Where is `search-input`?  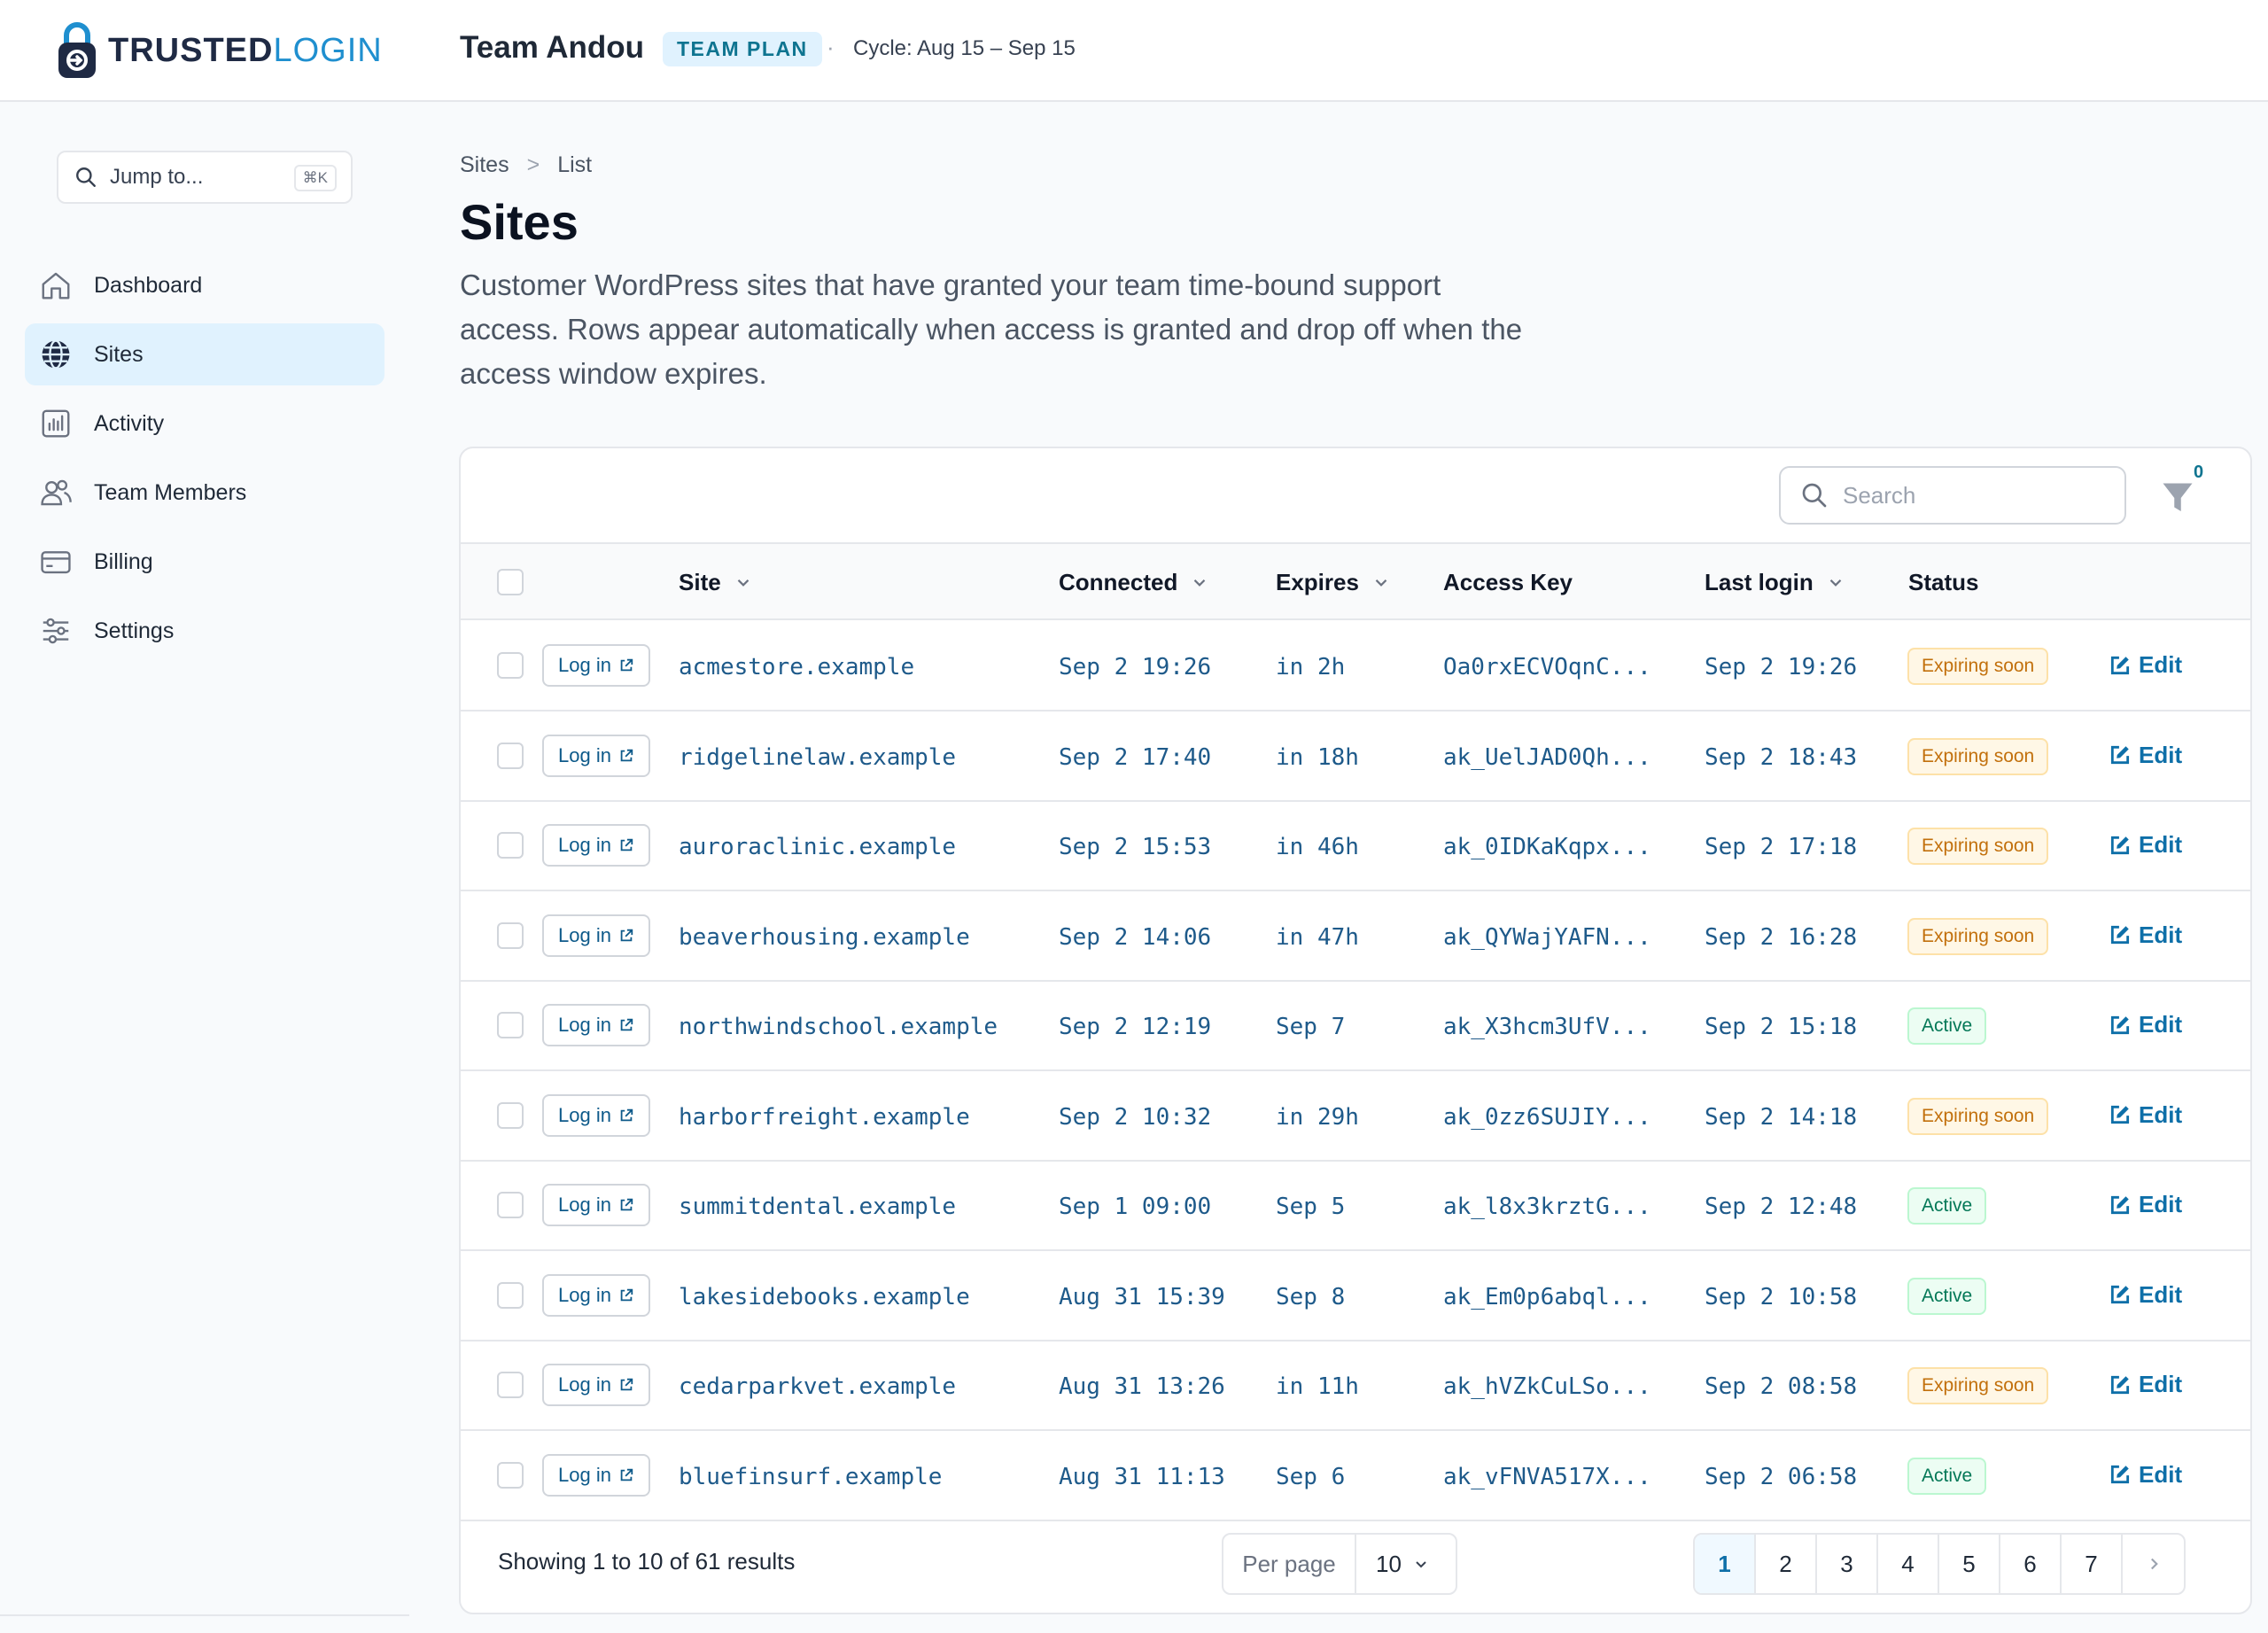 search-input is located at coordinates (1976, 495).